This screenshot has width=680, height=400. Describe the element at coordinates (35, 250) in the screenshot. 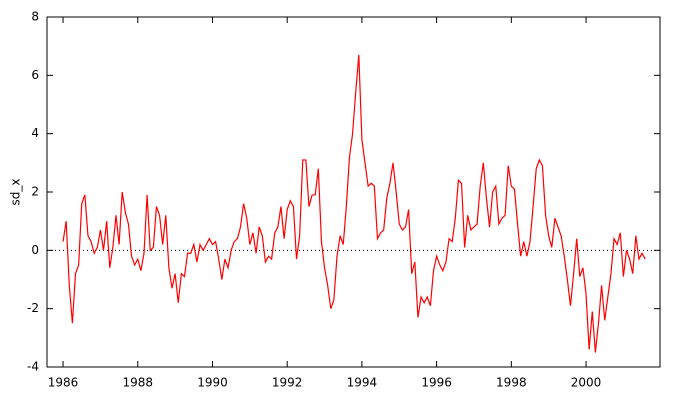

I see `y-tick-label: 0` at that location.